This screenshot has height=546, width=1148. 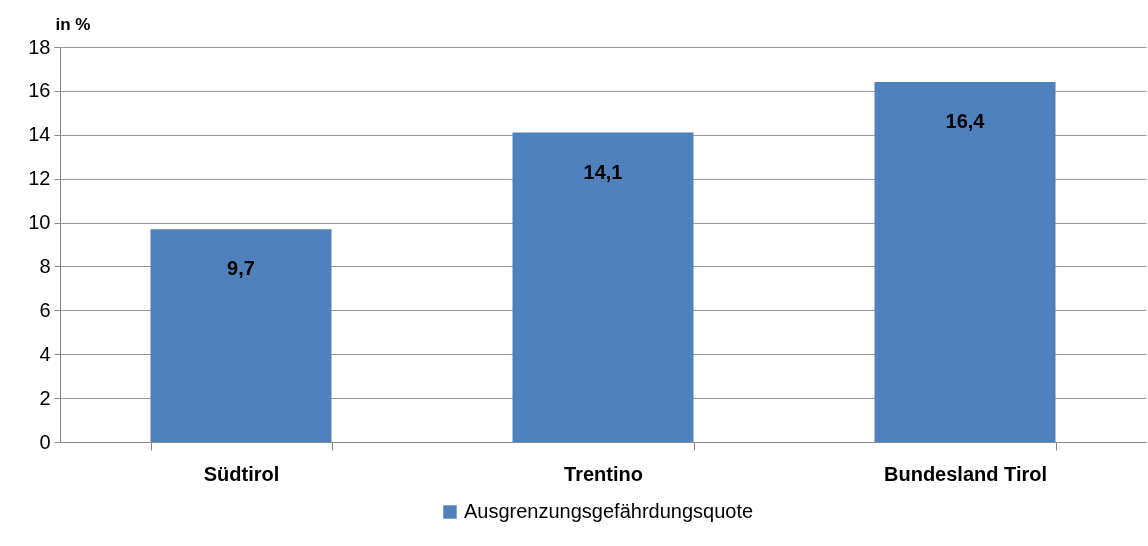 What do you see at coordinates (241, 268) in the screenshot?
I see `data-label: 9,7` at bounding box center [241, 268].